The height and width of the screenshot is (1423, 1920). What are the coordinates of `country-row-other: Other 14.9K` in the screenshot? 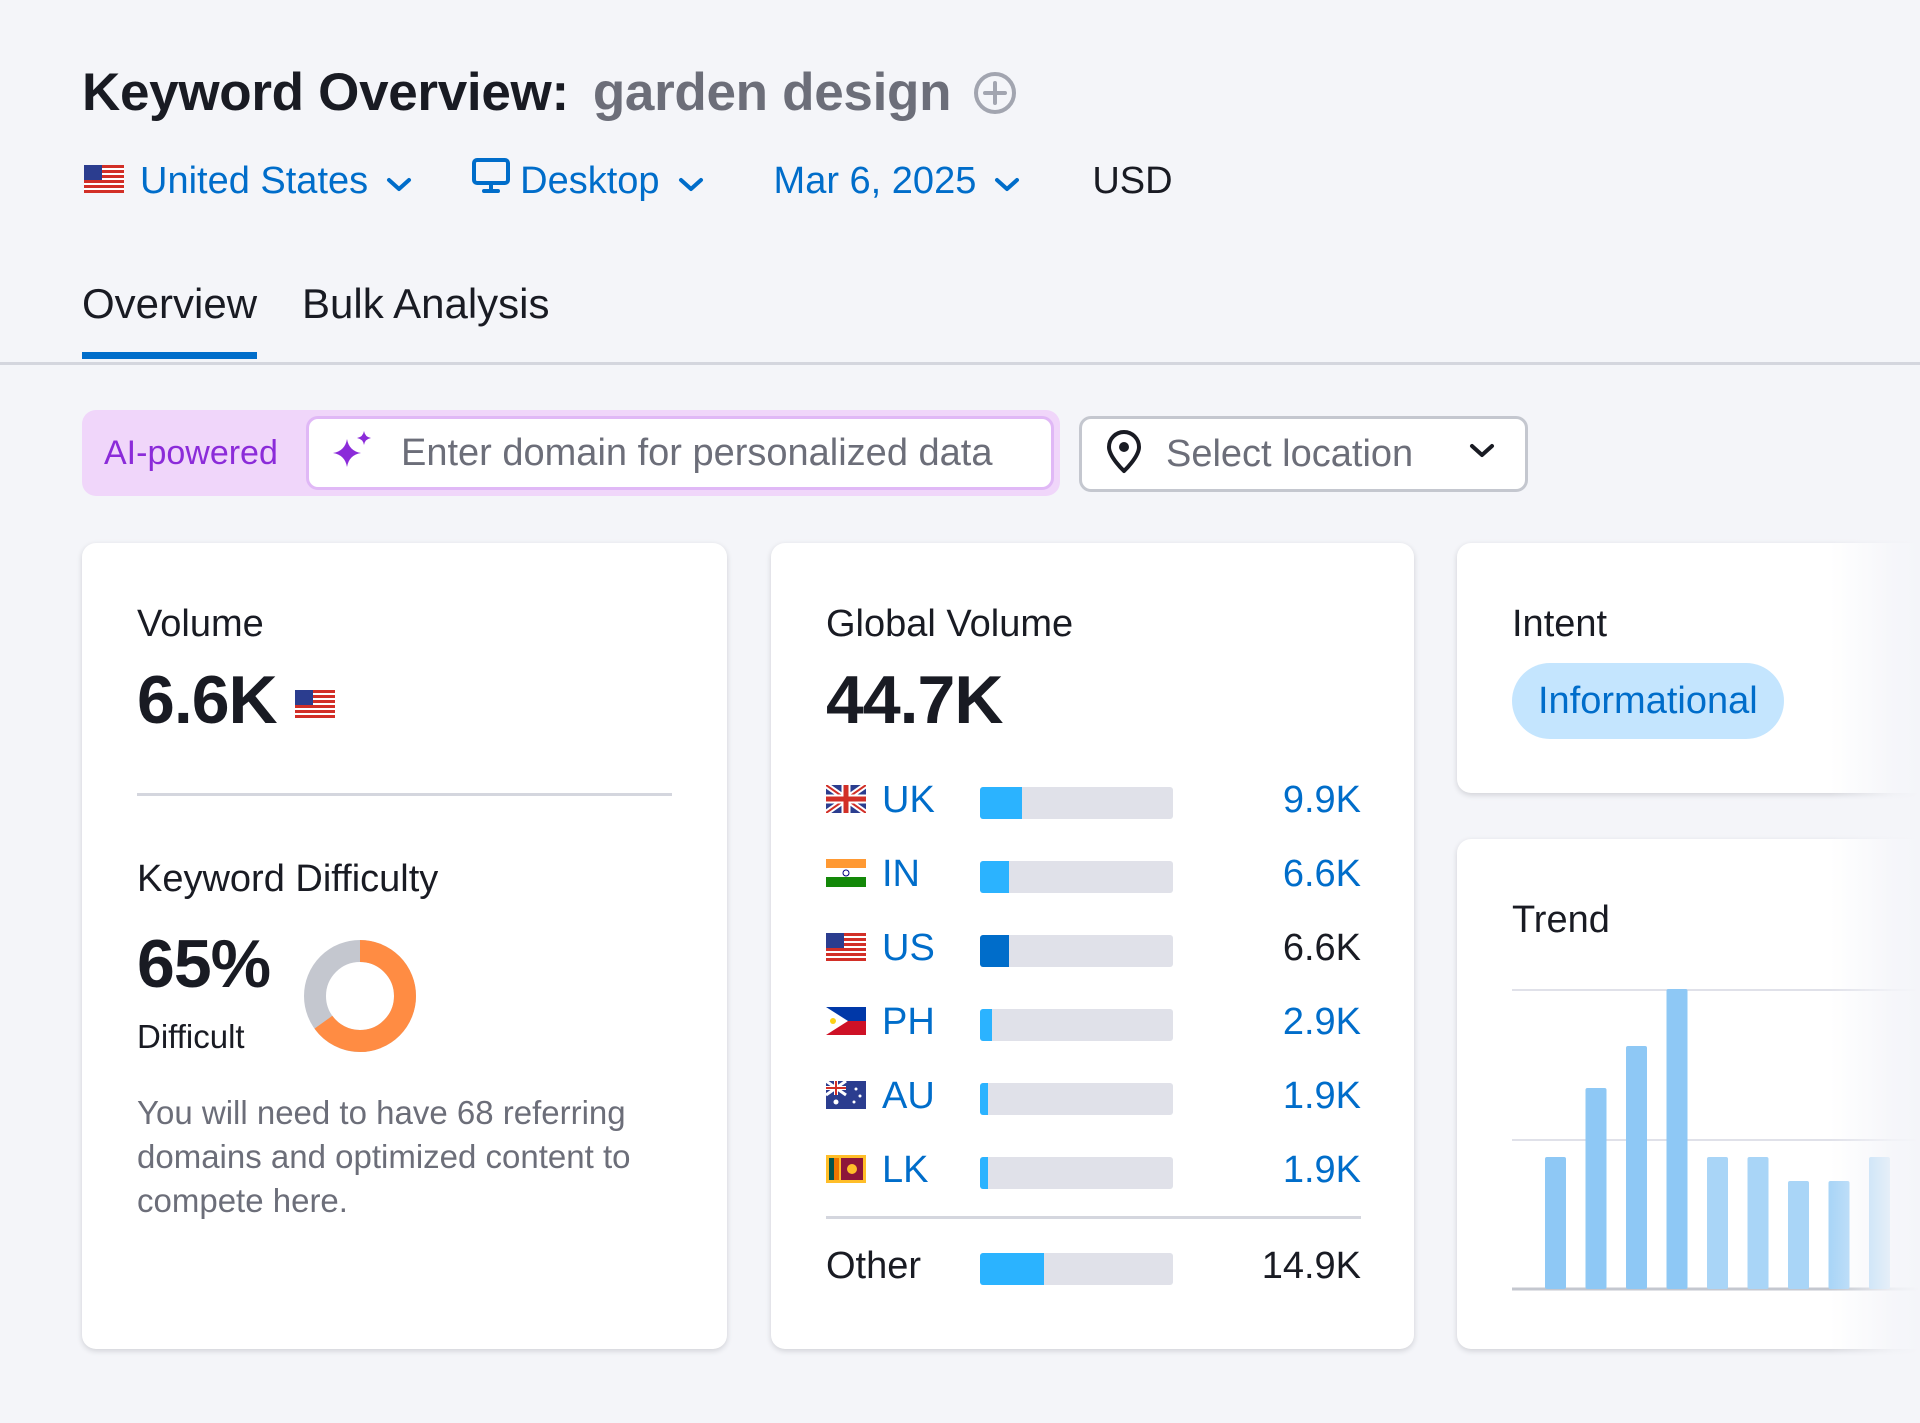 It's located at (1093, 1266).